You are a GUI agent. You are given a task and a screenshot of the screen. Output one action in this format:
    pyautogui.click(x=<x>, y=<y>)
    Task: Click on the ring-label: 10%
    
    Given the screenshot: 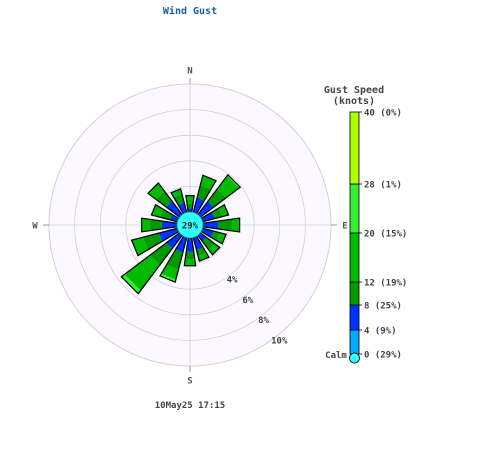 What is the action you would take?
    pyautogui.click(x=279, y=341)
    